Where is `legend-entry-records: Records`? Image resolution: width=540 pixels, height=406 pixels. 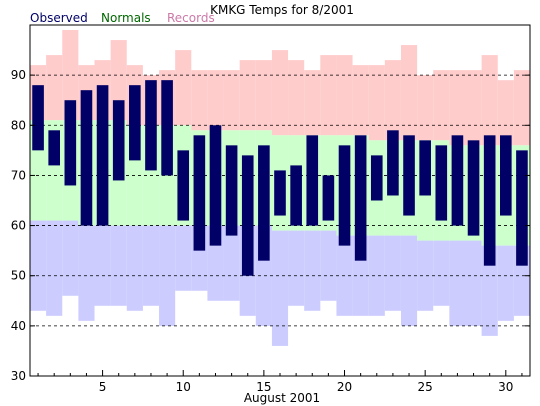 legend-entry-records: Records is located at coordinates (191, 18).